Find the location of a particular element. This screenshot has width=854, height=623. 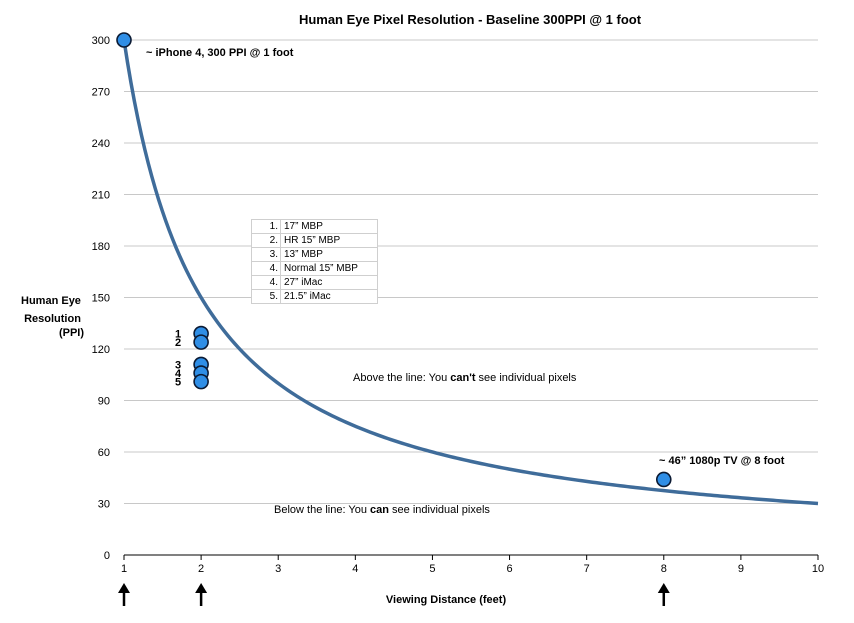

legend-num: 1. is located at coordinates (266, 226).